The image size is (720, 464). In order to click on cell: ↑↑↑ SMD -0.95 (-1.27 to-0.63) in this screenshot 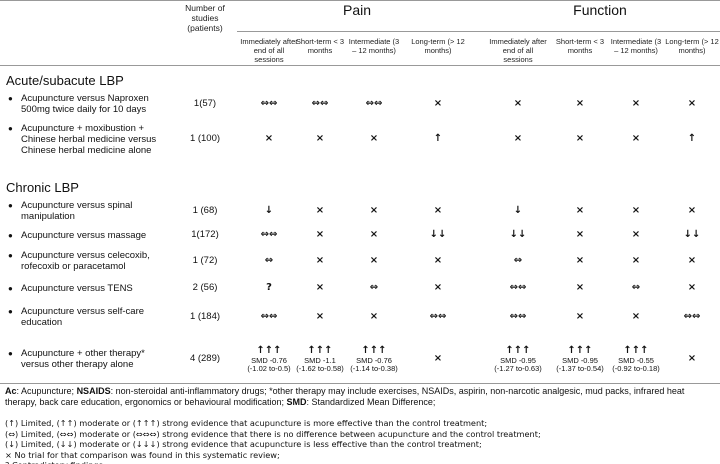, I will do `click(518, 359)`.